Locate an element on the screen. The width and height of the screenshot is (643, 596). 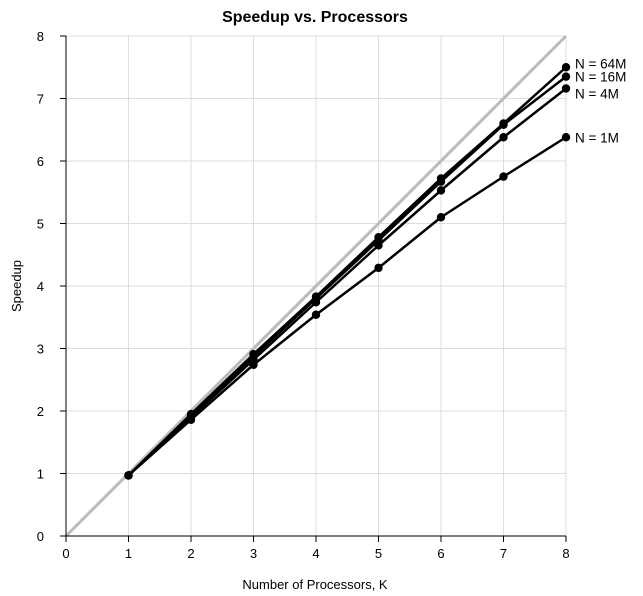
x-tick-label: 7 is located at coordinates (503, 553).